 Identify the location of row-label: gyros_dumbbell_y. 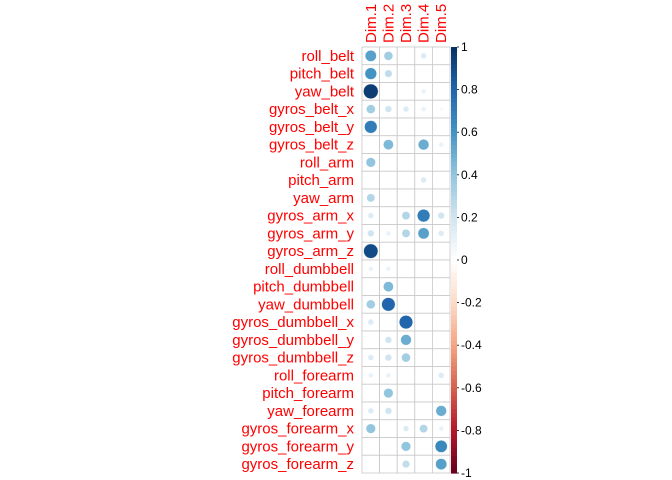
(293, 340).